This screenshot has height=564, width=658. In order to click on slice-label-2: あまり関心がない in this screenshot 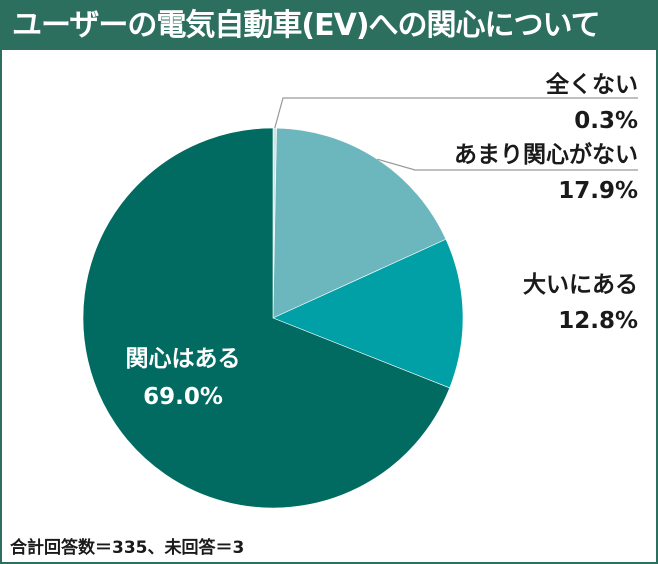, I will do `click(546, 154)`.